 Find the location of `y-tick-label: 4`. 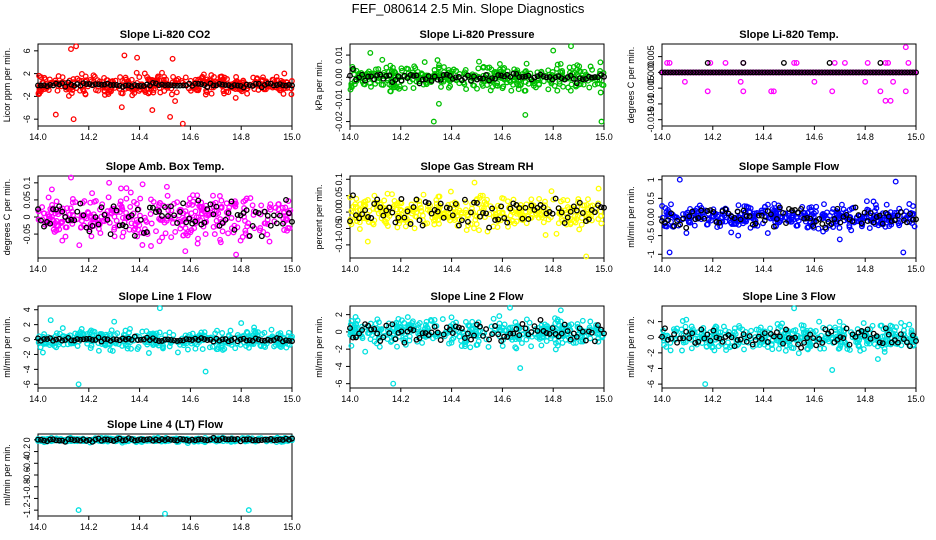

y-tick-label: 4 is located at coordinates (27, 309).